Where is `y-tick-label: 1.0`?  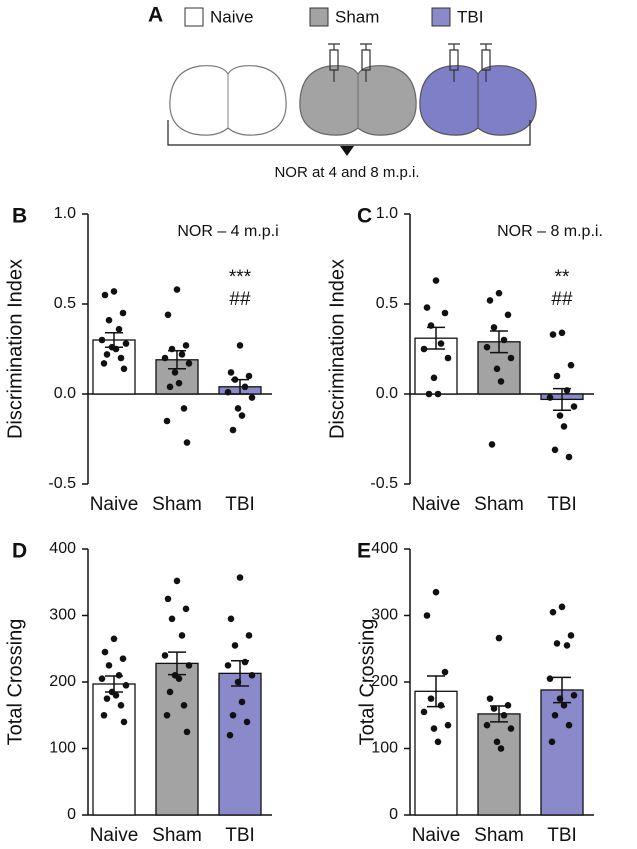
y-tick-label: 1.0 is located at coordinates (387, 213).